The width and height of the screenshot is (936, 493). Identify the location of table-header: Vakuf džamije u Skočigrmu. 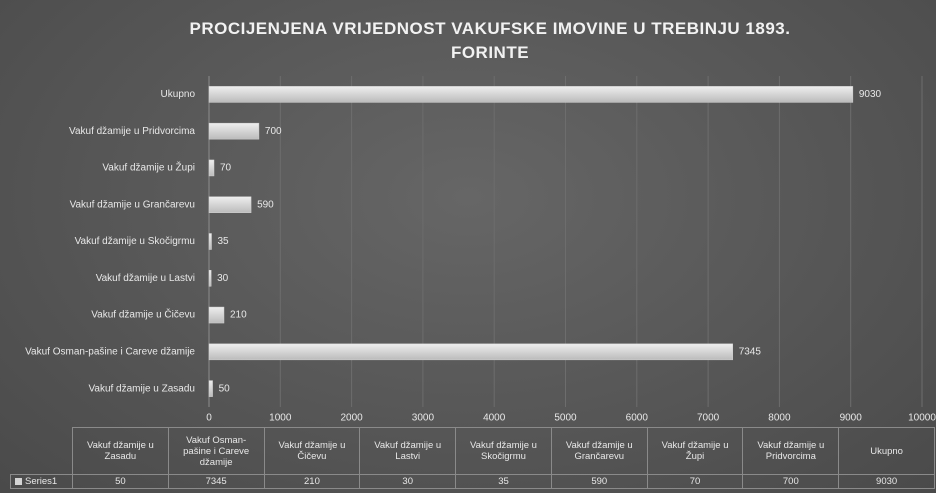
(503, 451).